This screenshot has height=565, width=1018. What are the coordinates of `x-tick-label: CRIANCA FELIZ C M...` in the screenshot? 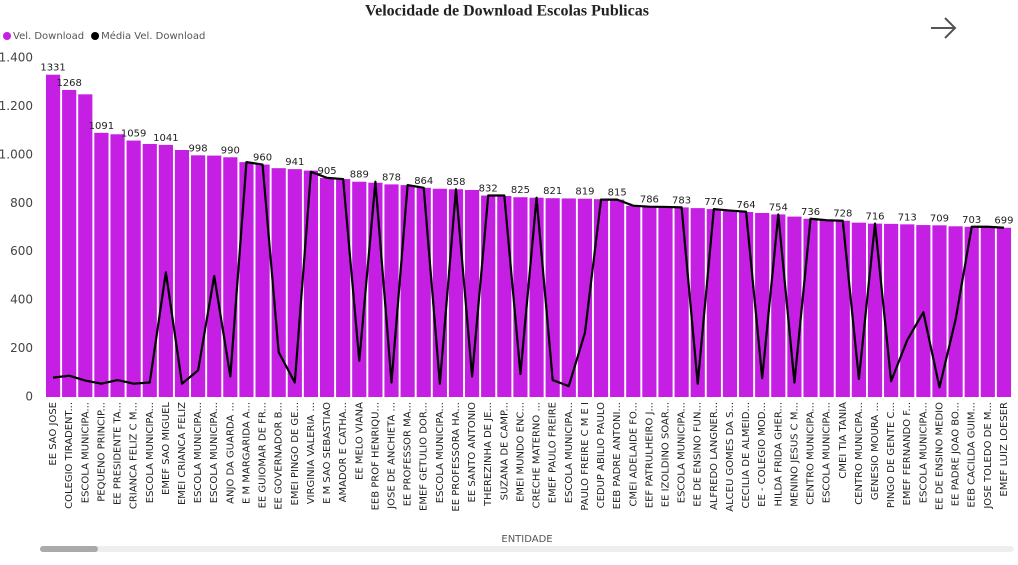 It's located at (134, 455).